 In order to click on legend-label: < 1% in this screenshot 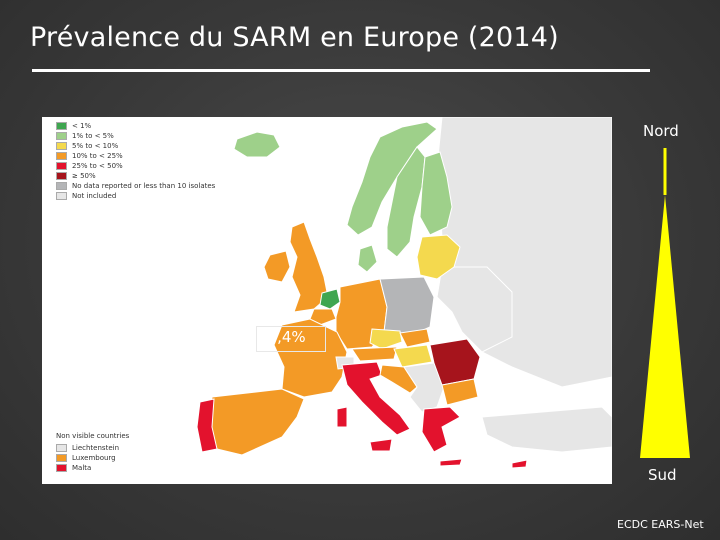, I will do `click(82, 126)`.